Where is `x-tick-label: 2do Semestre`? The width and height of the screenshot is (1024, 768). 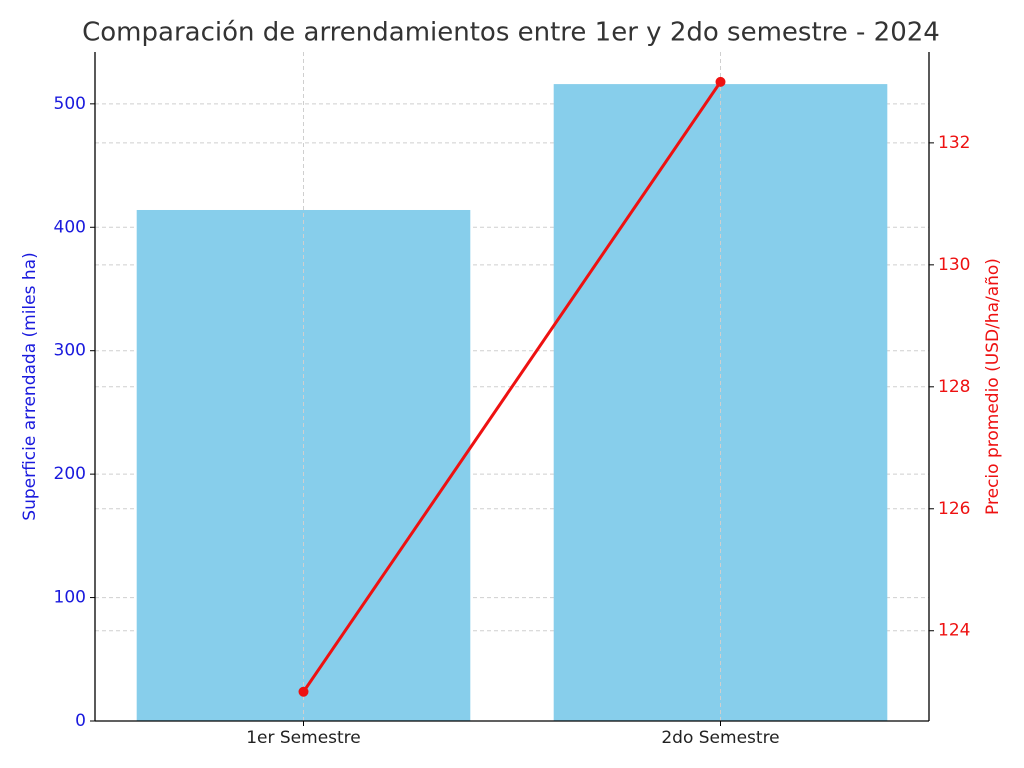 x-tick-label: 2do Semestre is located at coordinates (720, 738).